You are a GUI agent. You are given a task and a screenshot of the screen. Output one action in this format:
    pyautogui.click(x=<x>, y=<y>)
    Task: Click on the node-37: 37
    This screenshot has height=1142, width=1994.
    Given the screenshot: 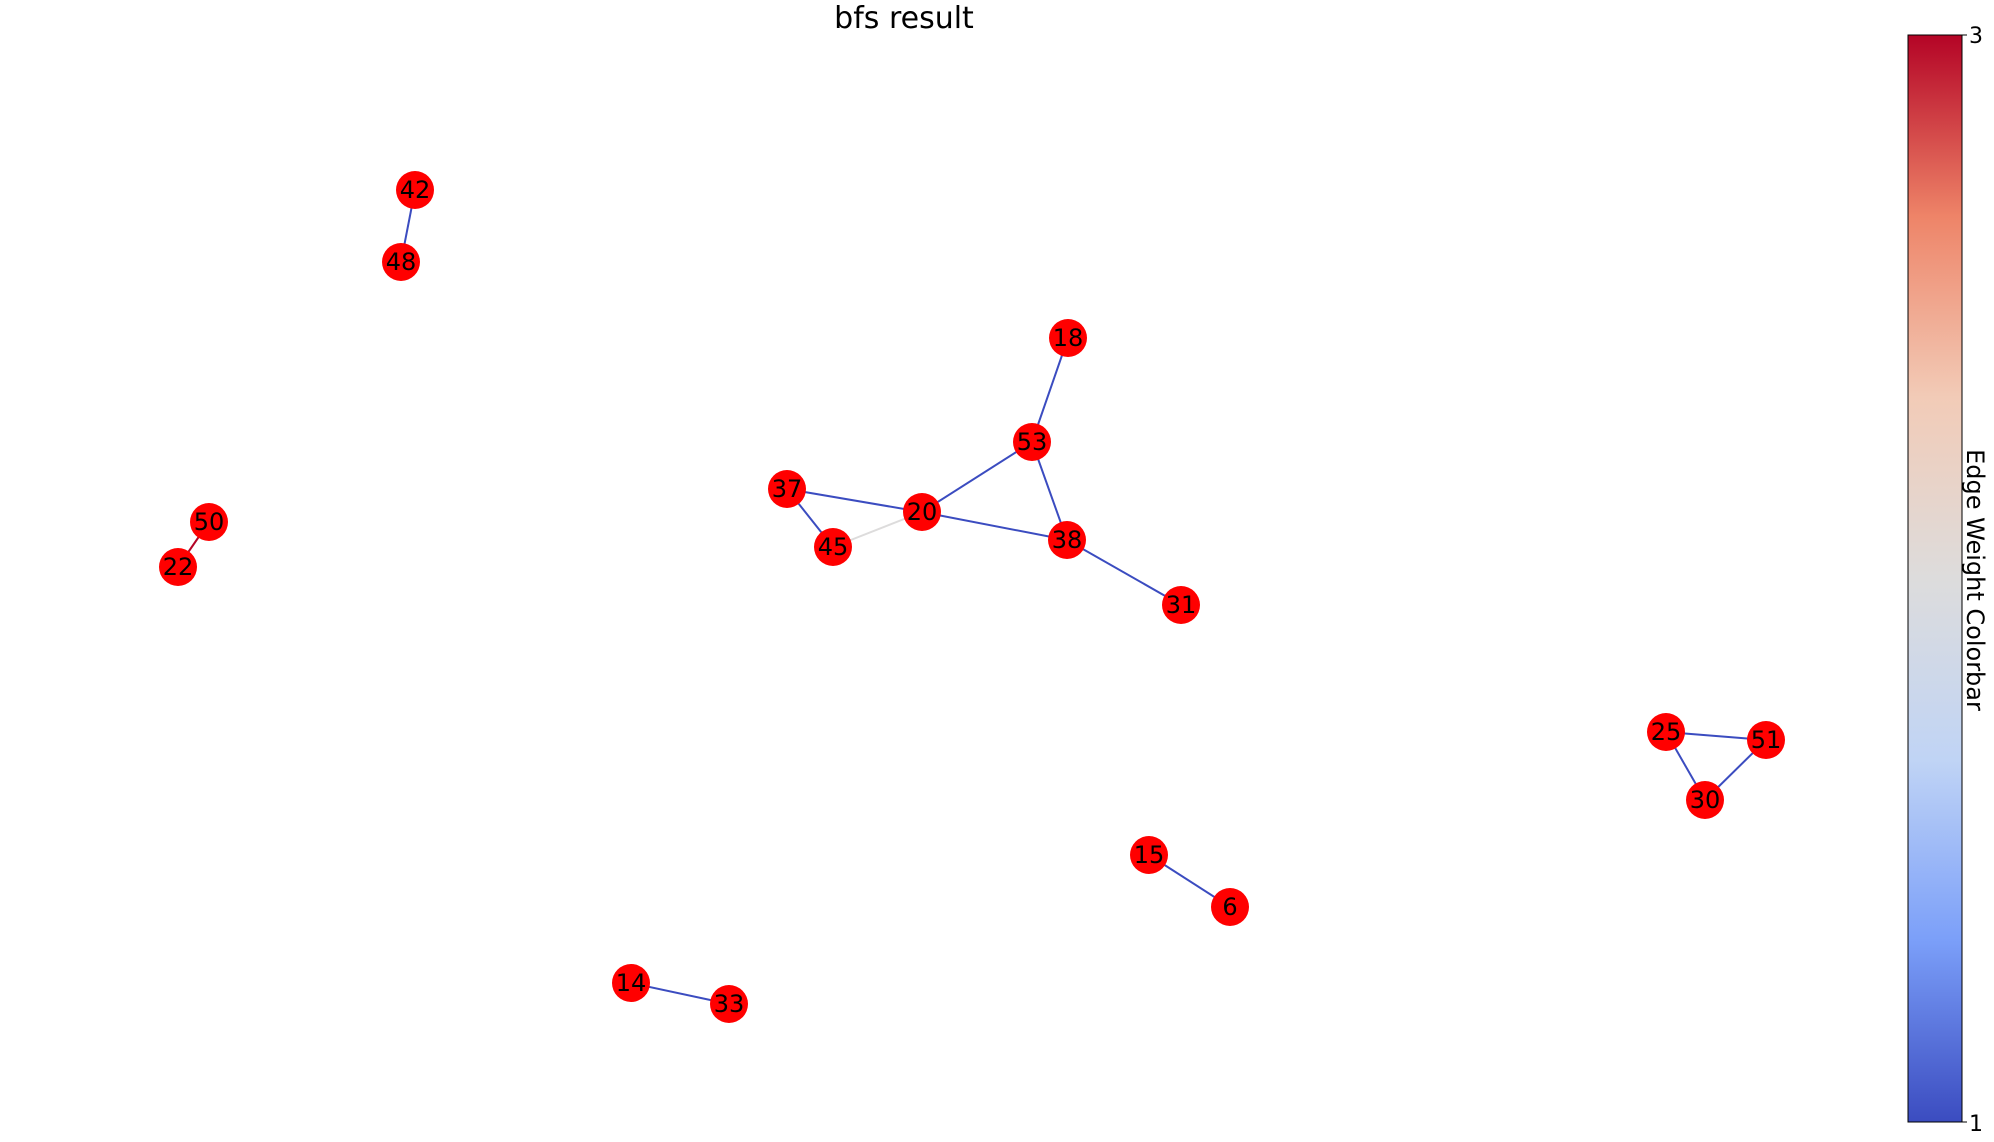 What is the action you would take?
    pyautogui.click(x=787, y=489)
    